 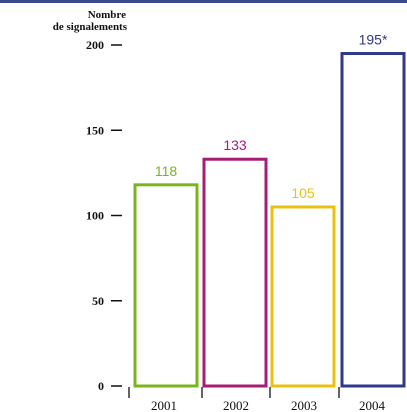 What do you see at coordinates (203, 1) in the screenshot?
I see `top-rule` at bounding box center [203, 1].